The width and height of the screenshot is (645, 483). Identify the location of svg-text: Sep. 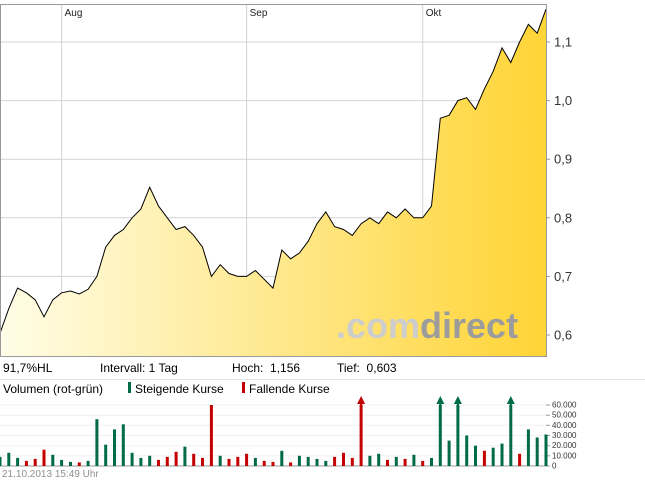
(259, 13).